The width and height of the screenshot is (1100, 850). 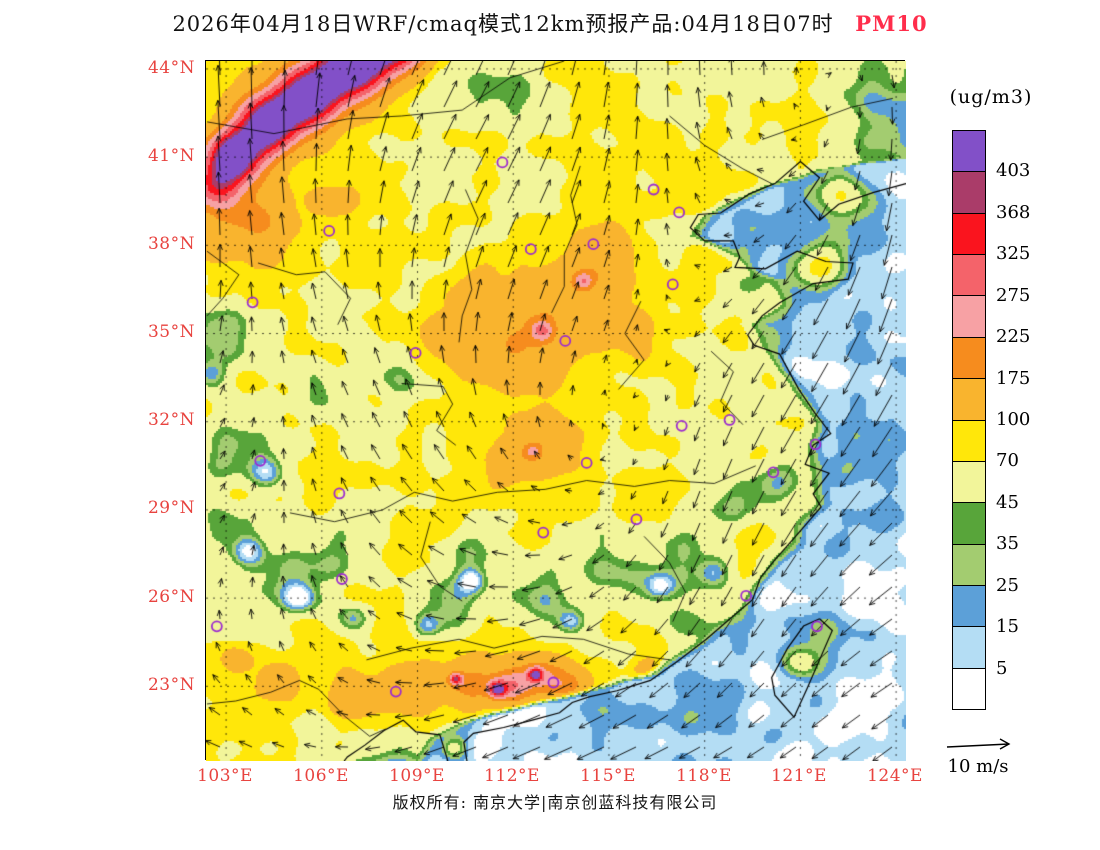 What do you see at coordinates (1013, 337) in the screenshot?
I see `legend-level-label: 225` at bounding box center [1013, 337].